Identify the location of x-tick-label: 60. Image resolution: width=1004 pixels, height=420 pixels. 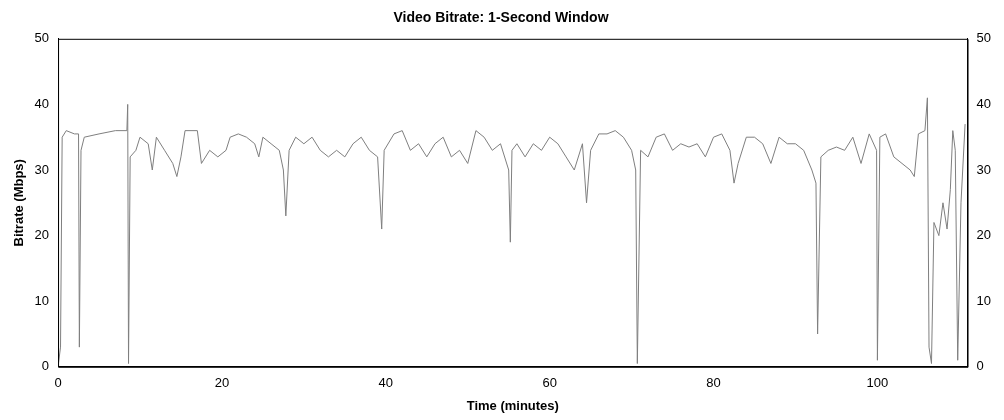
(549, 383).